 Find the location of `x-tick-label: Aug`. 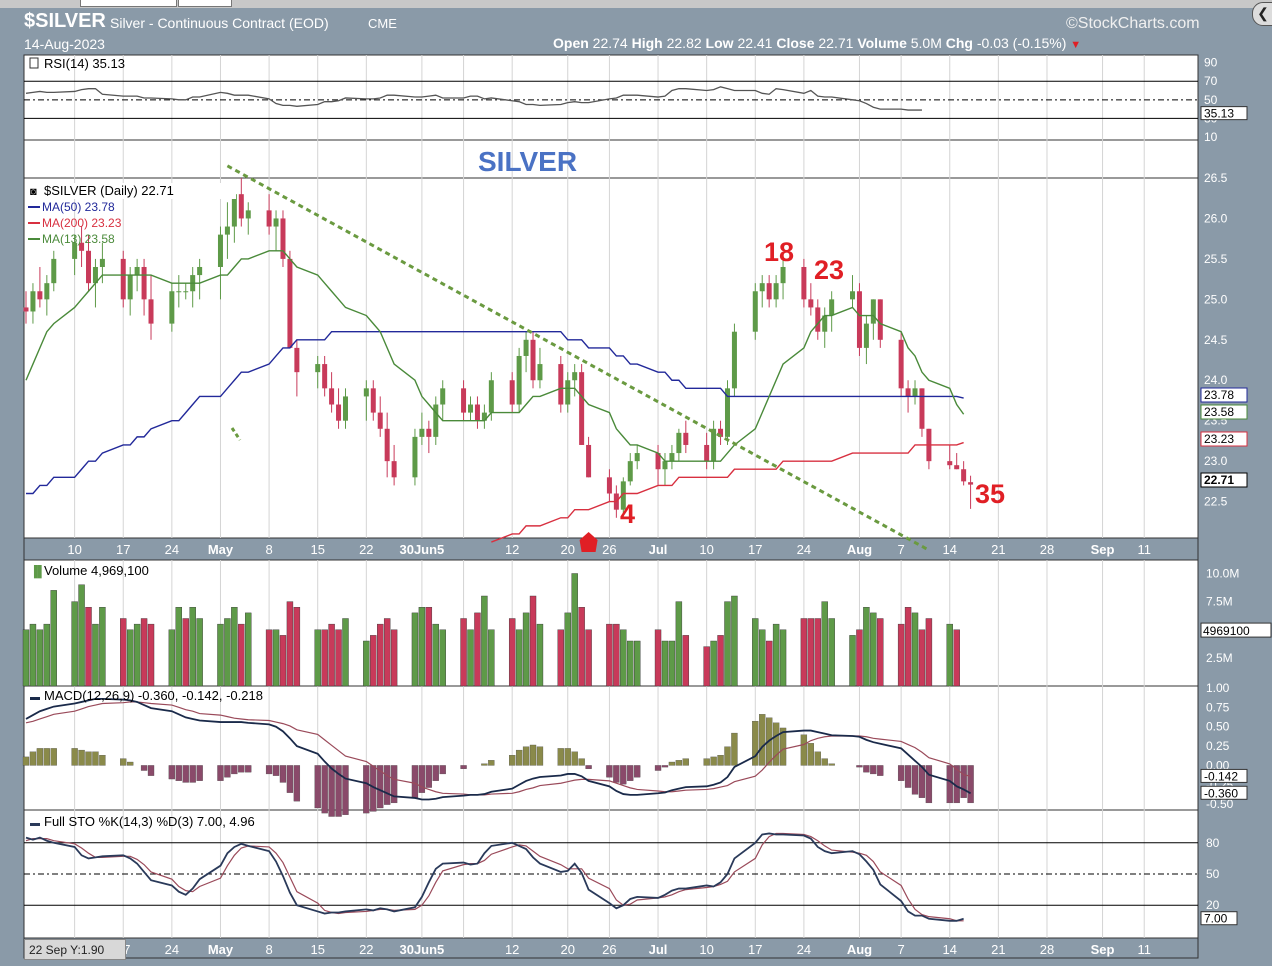

x-tick-label: Aug is located at coordinates (859, 549).